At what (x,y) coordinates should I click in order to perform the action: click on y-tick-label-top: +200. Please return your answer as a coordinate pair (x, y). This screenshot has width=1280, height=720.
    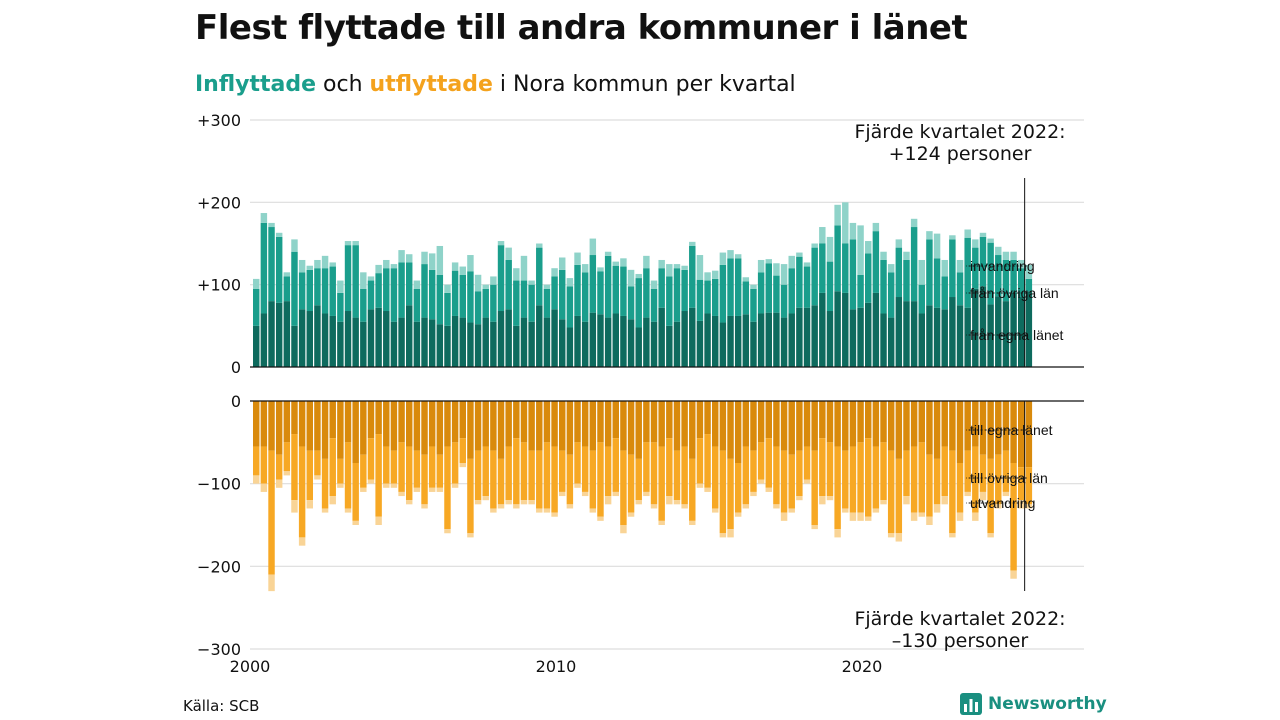
    Looking at the image, I should click on (219, 202).